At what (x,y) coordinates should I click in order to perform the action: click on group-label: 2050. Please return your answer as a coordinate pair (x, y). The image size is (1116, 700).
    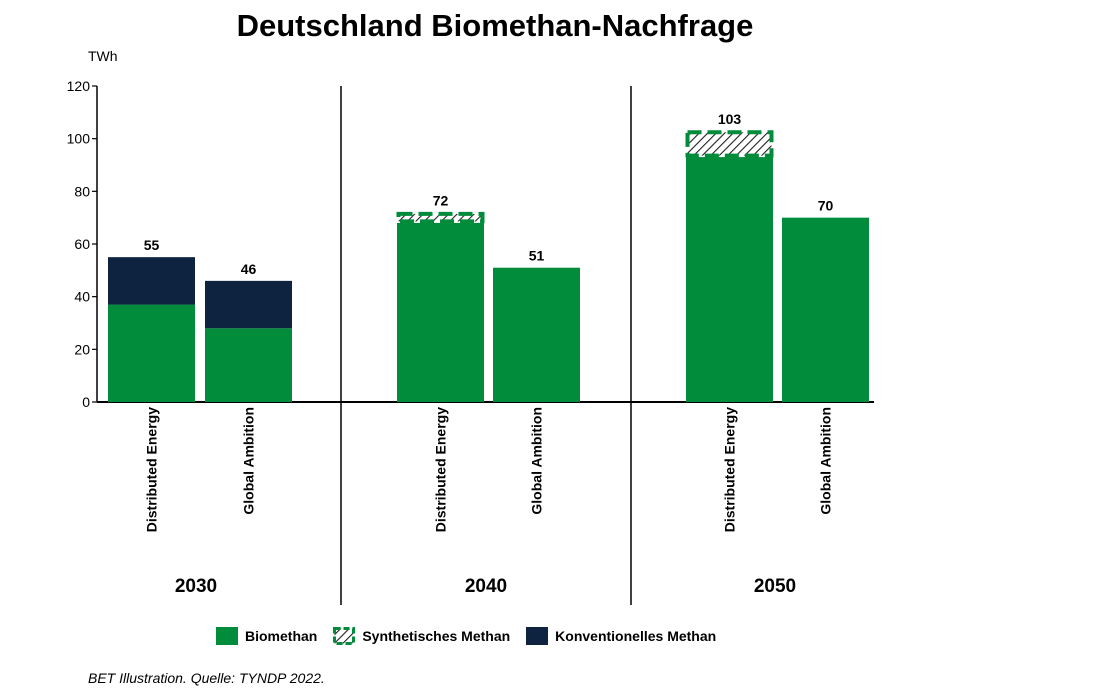
    Looking at the image, I should click on (775, 586).